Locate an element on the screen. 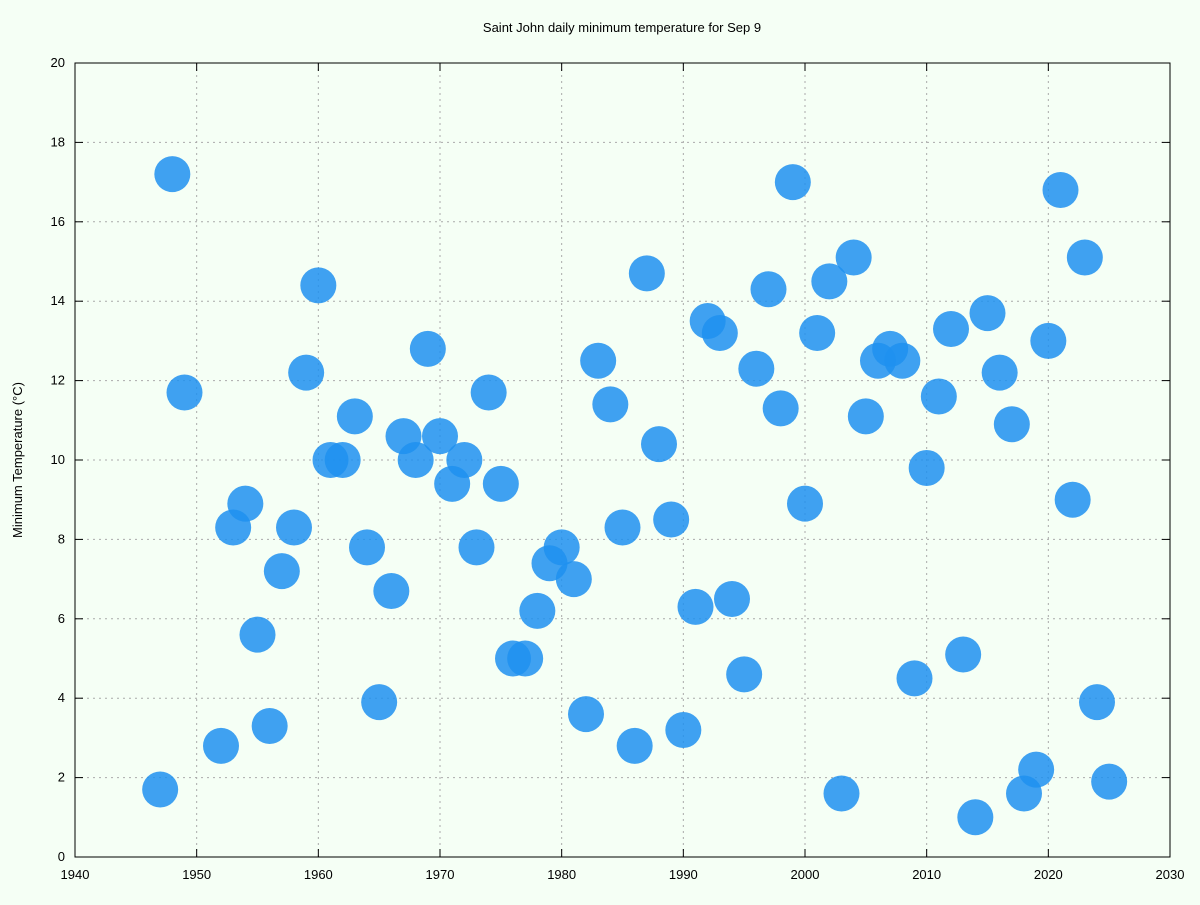 The height and width of the screenshot is (905, 1200). x-tick-label: 1950 is located at coordinates (196, 874).